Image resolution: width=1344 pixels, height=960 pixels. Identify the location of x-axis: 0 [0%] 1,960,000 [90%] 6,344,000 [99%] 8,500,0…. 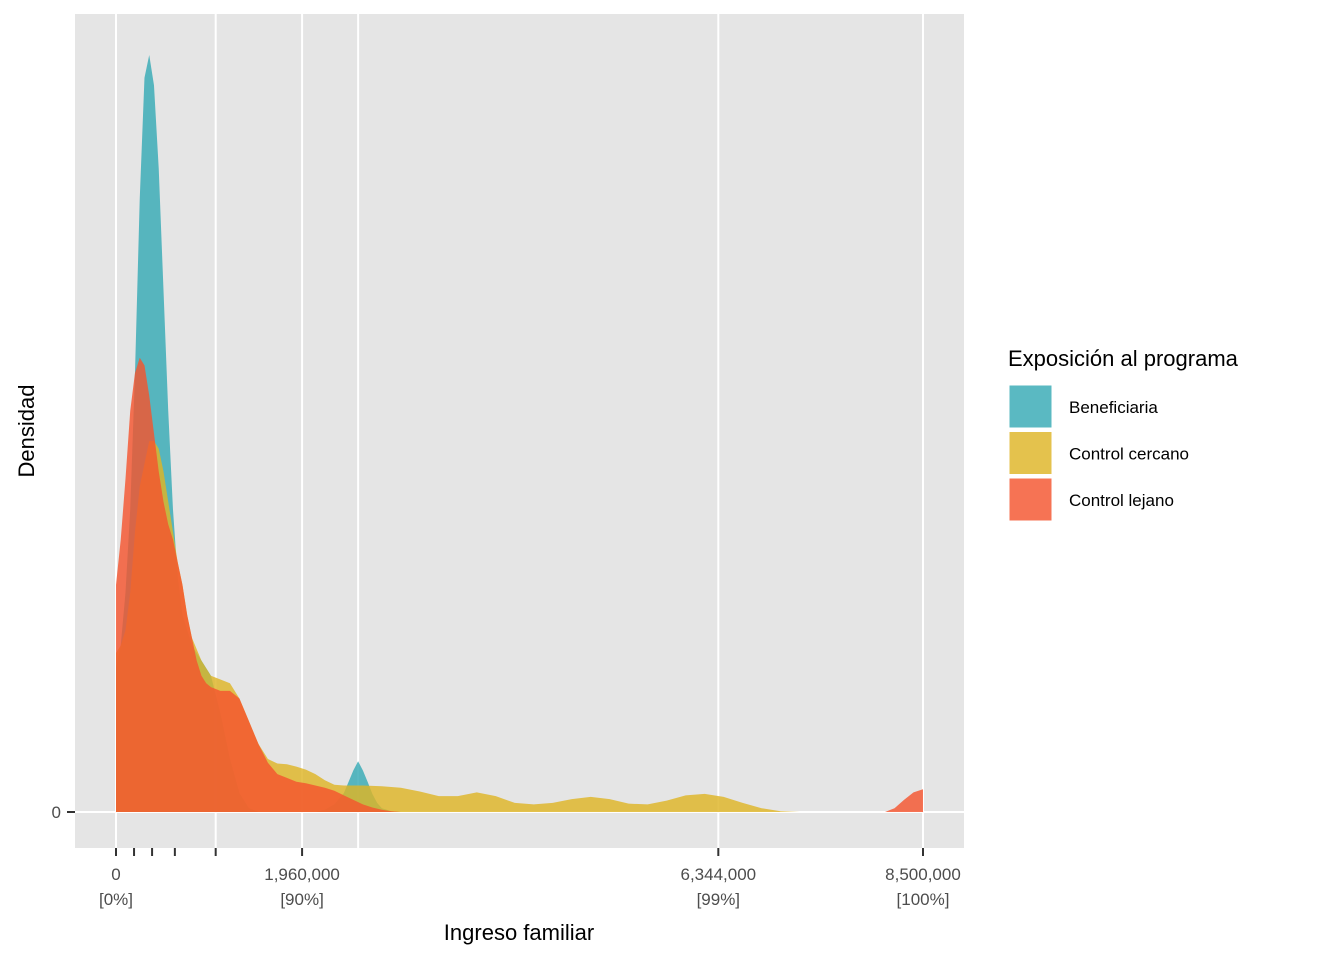
(530, 878).